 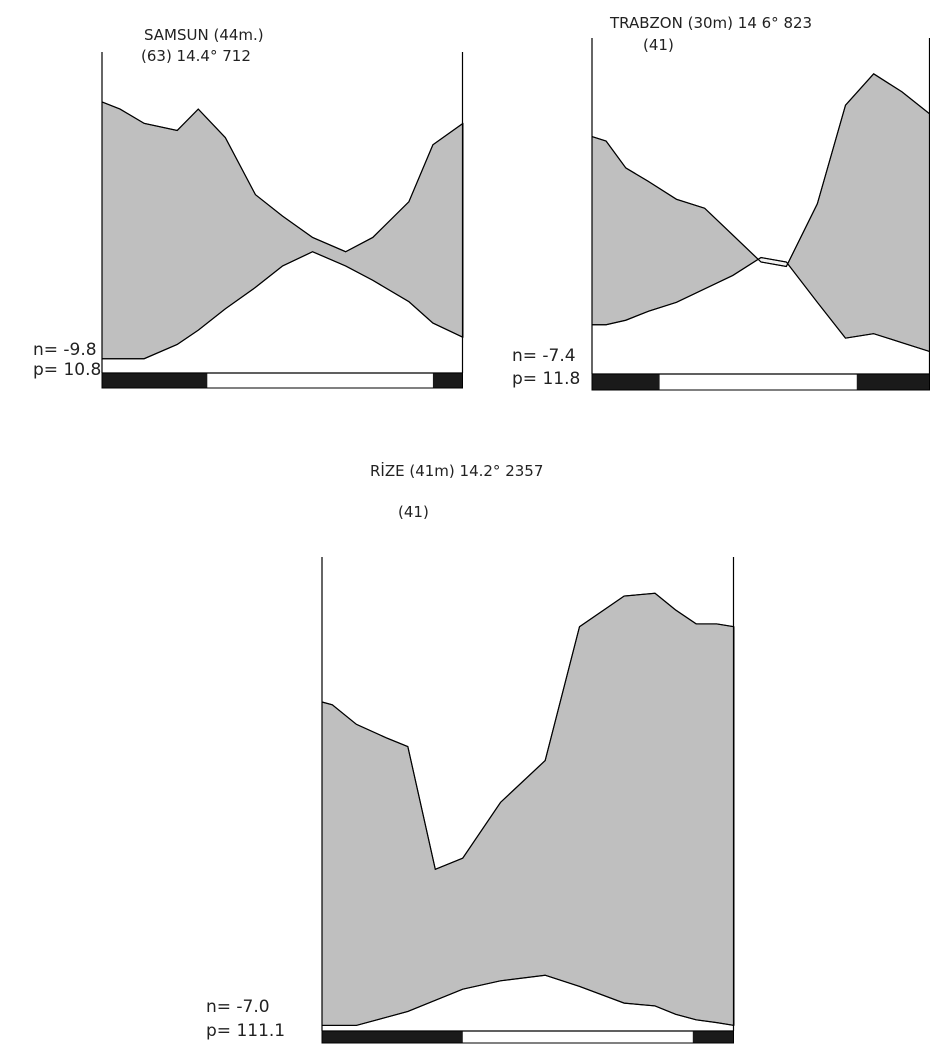 I want to click on rize-title-line1: RİZE (41m) 14.2° 2357, so click(x=456, y=470).